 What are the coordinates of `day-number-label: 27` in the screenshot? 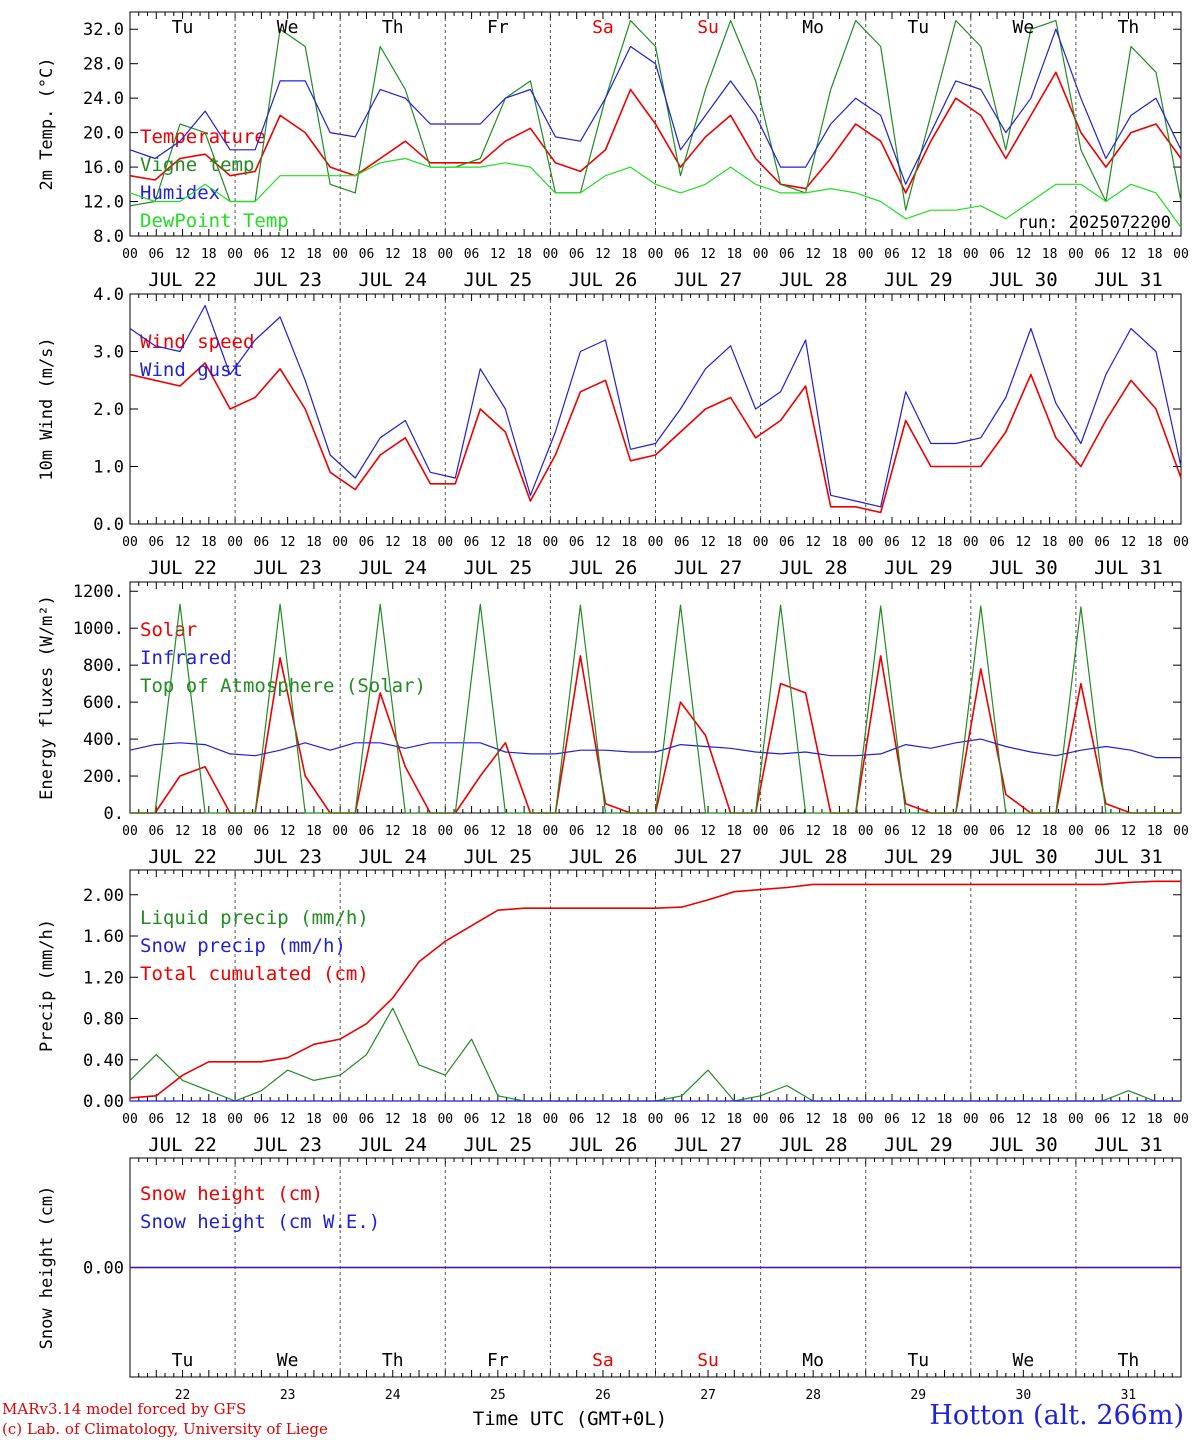 It's located at (708, 1395).